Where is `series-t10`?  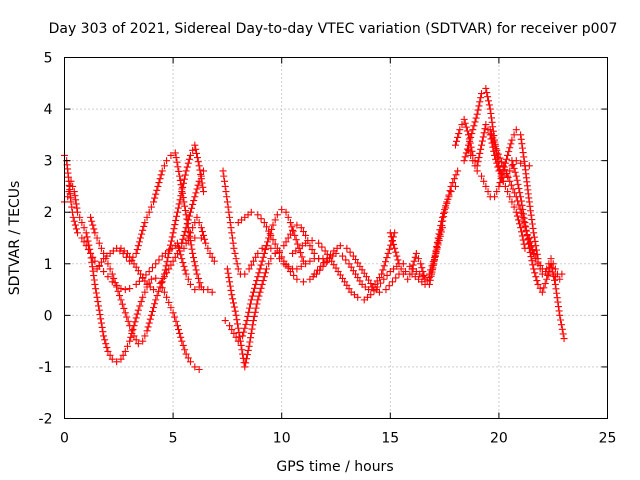
series-t10 is located at coordinates (273, 296).